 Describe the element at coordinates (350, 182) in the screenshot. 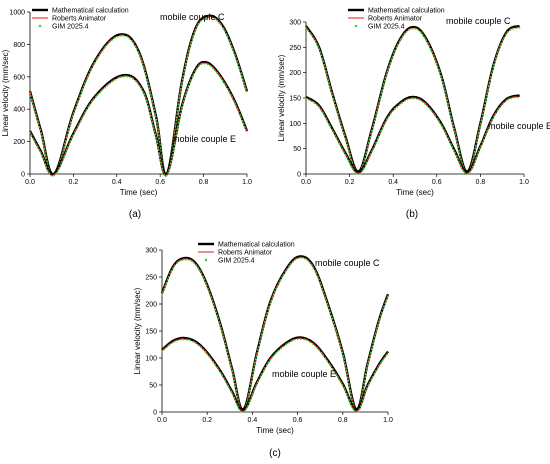

I see `x-tick-label: 0.2` at that location.